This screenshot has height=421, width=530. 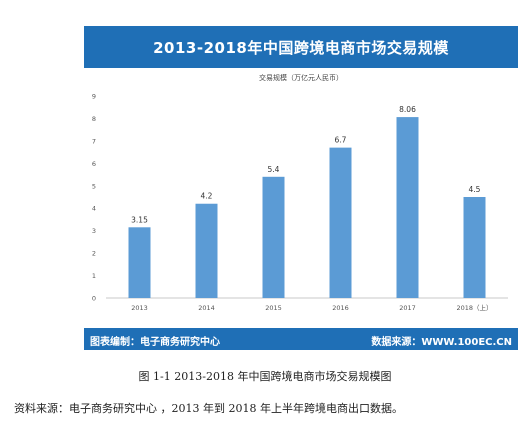 I want to click on bar-value-label: 6.7, so click(x=341, y=140).